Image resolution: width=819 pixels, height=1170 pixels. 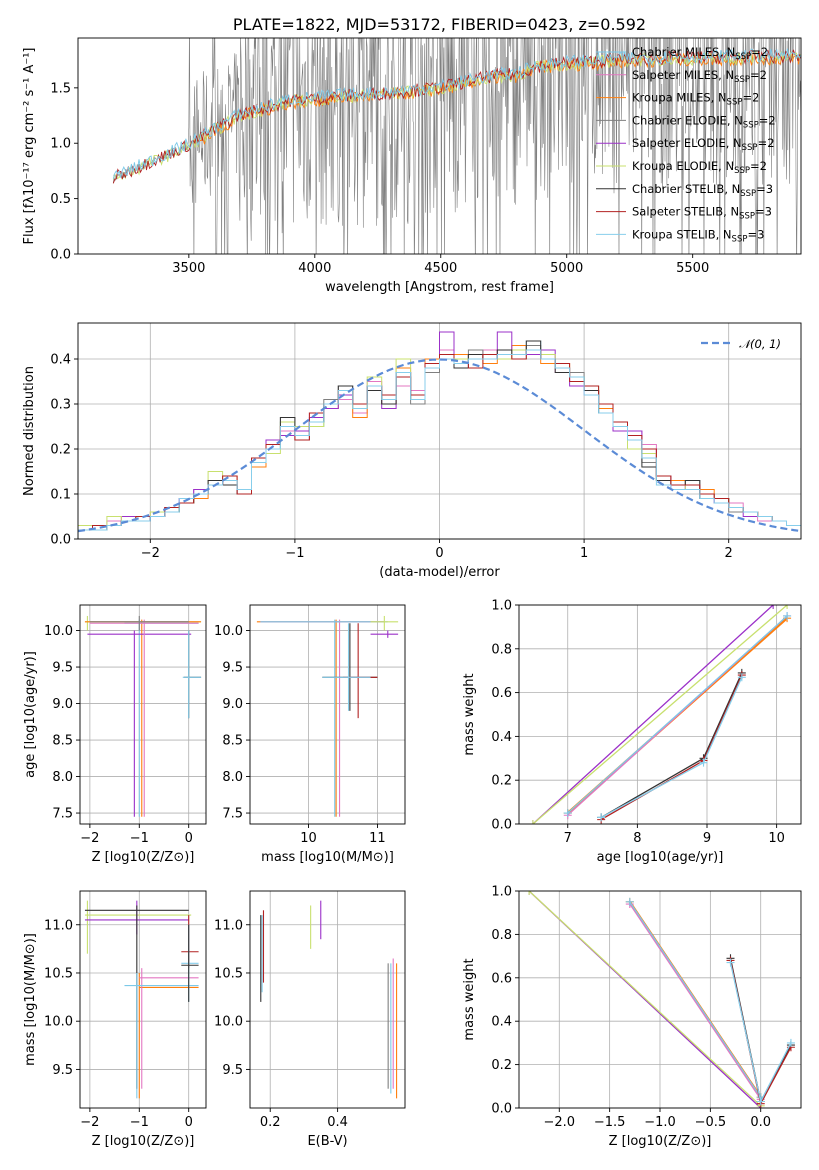 I want to click on x-axis-label: age [log10(age/yr)], so click(x=660, y=857).